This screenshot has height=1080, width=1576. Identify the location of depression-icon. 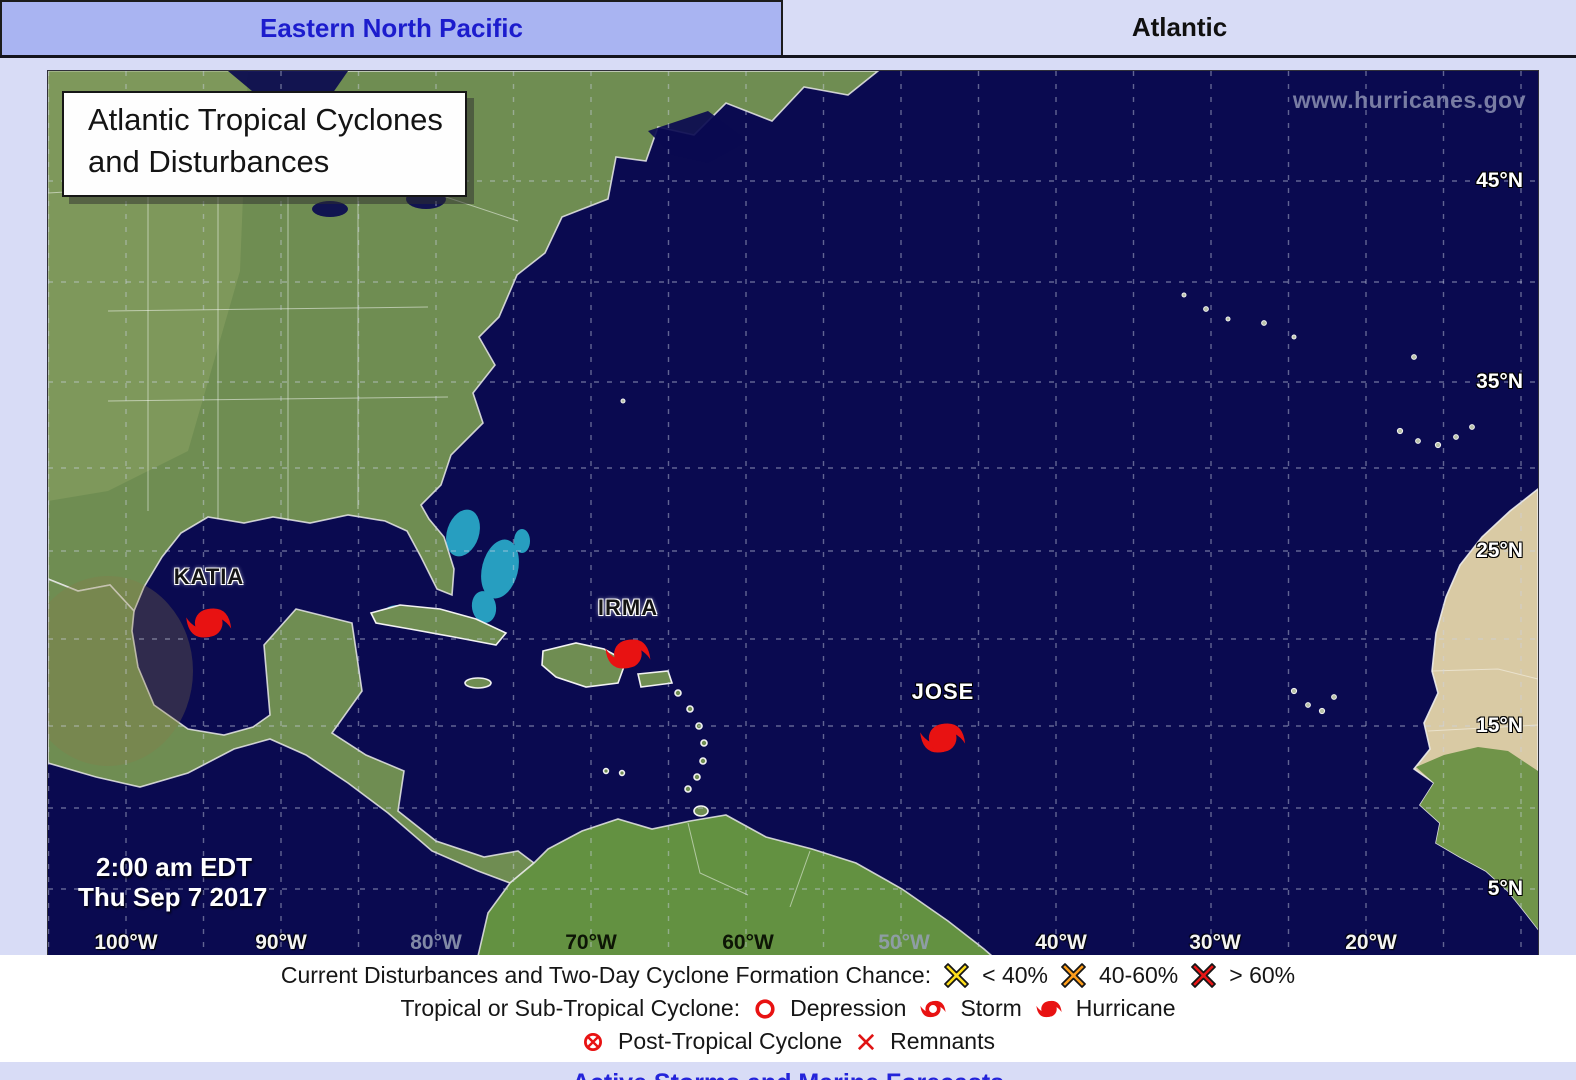
(765, 1009).